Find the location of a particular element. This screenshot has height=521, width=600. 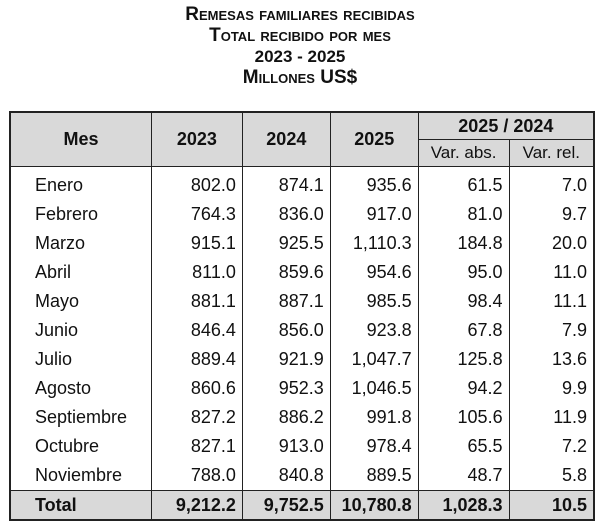

cell-2023: 811.0 is located at coordinates (196, 272).